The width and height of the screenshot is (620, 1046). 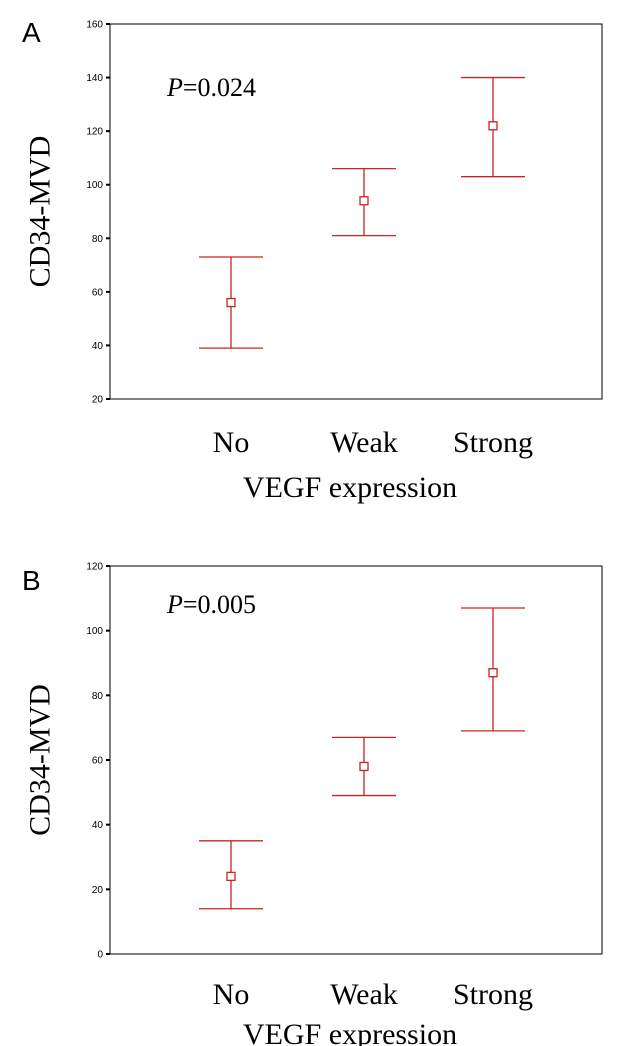 I want to click on y-tick-label: 160, so click(x=94, y=25).